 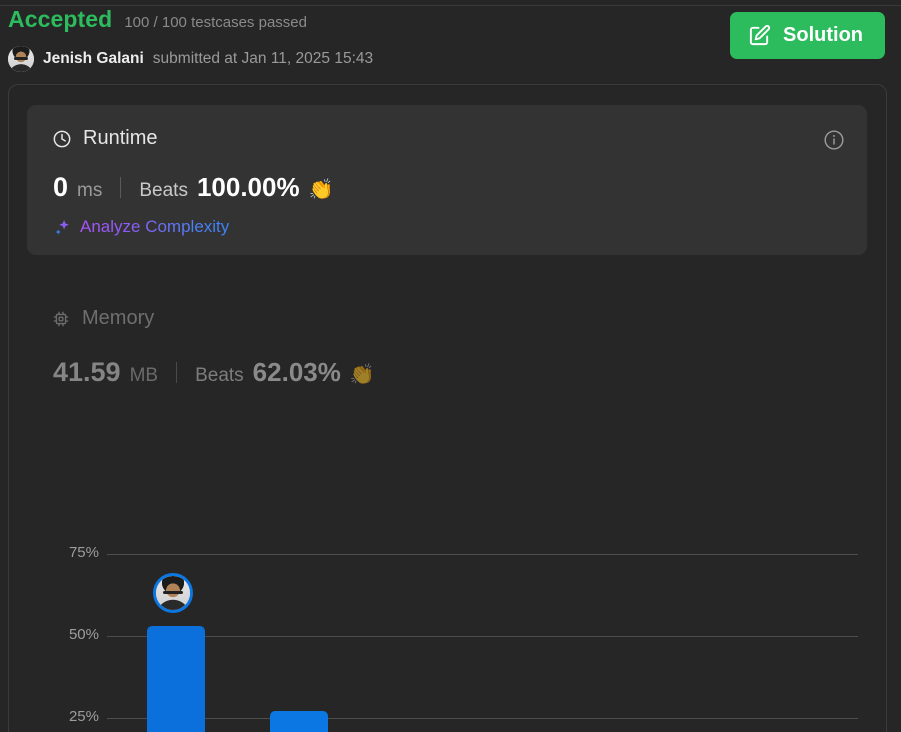 What do you see at coordinates (248, 187) in the screenshot?
I see `runtime-beats-value: 100.00%` at bounding box center [248, 187].